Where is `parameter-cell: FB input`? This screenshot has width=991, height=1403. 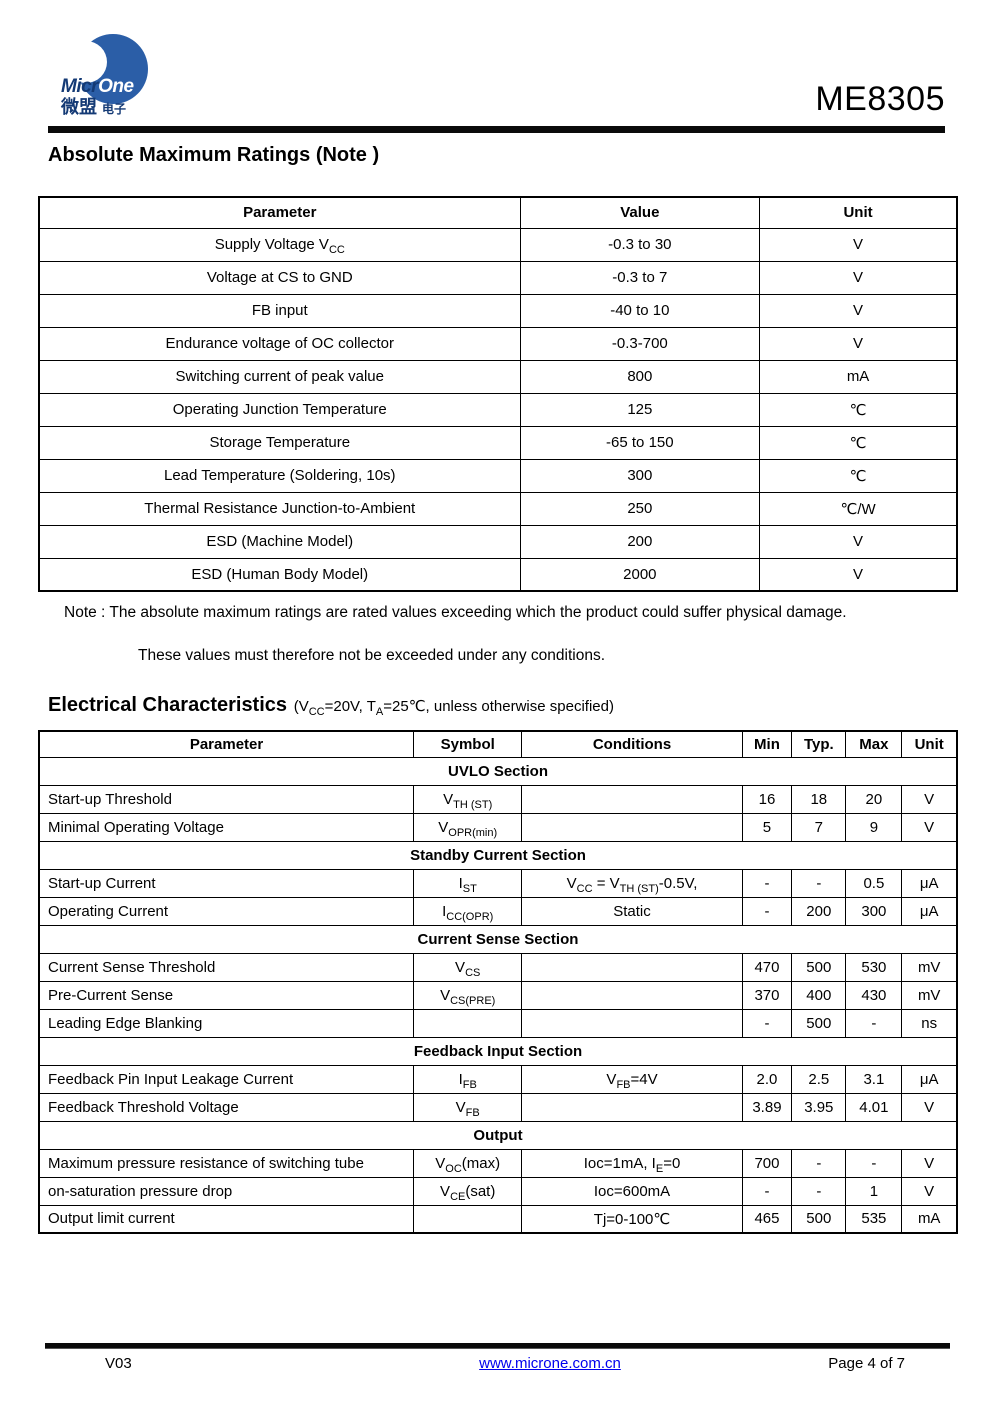 parameter-cell: FB input is located at coordinates (279, 310).